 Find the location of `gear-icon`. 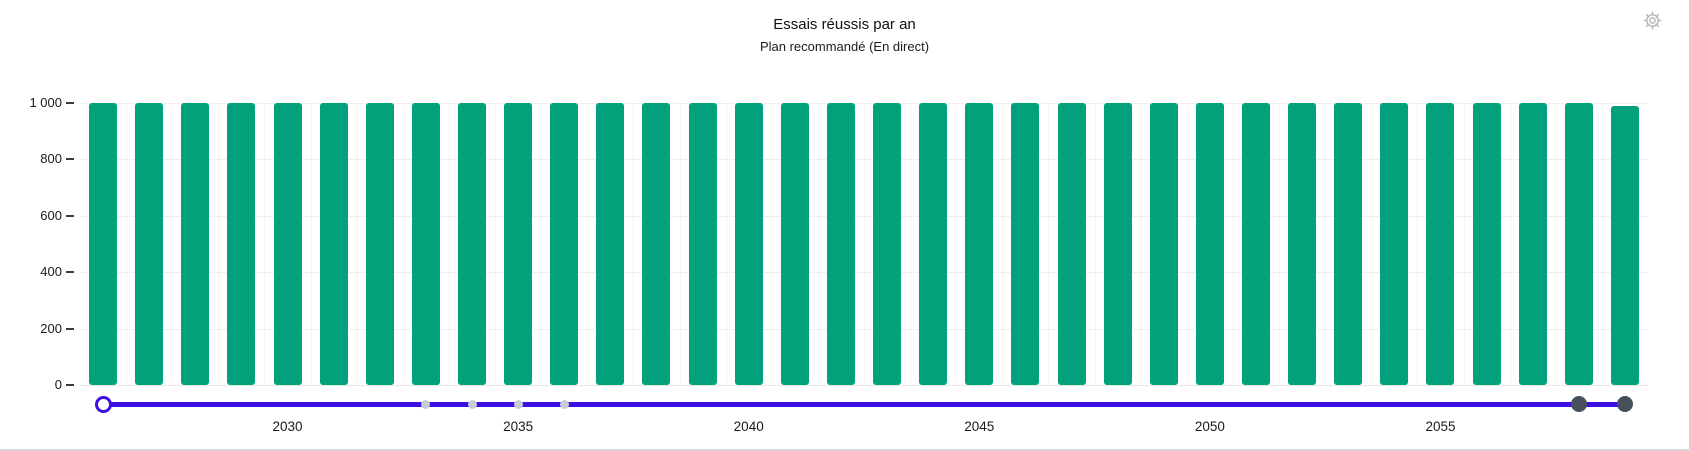

gear-icon is located at coordinates (1652, 23).